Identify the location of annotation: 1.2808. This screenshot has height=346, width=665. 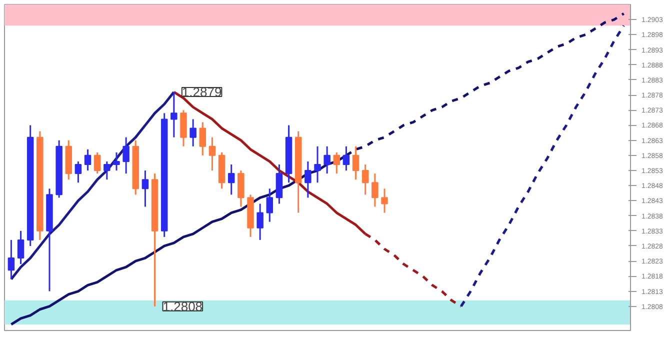
(182, 306).